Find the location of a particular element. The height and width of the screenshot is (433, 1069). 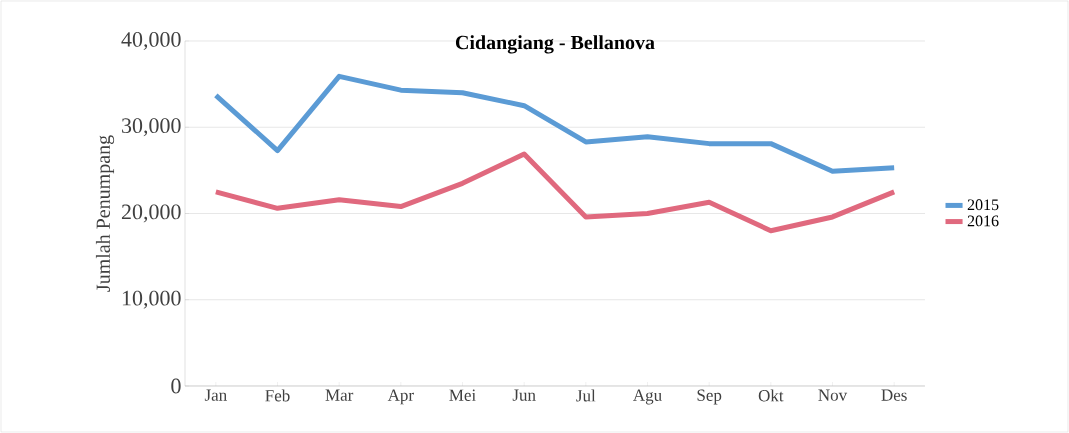

y-tick-label: 40,000 is located at coordinates (151, 41).